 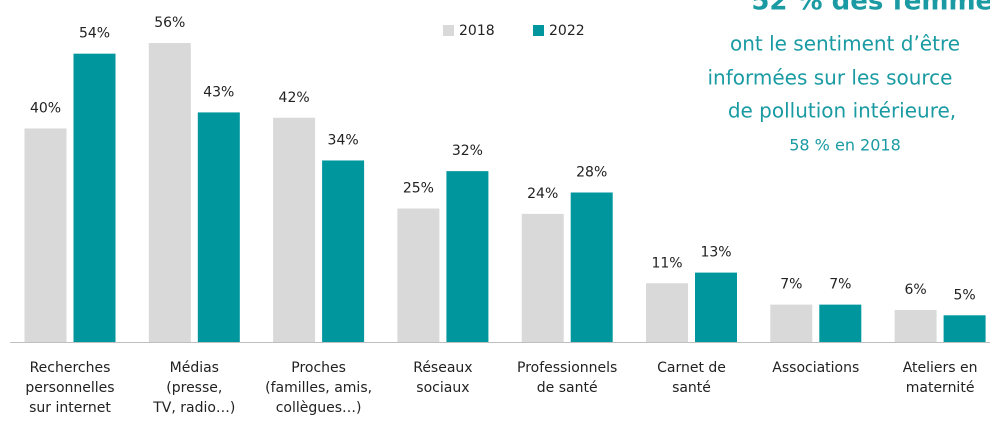 I want to click on x-tick-label: santé, so click(x=691, y=388).